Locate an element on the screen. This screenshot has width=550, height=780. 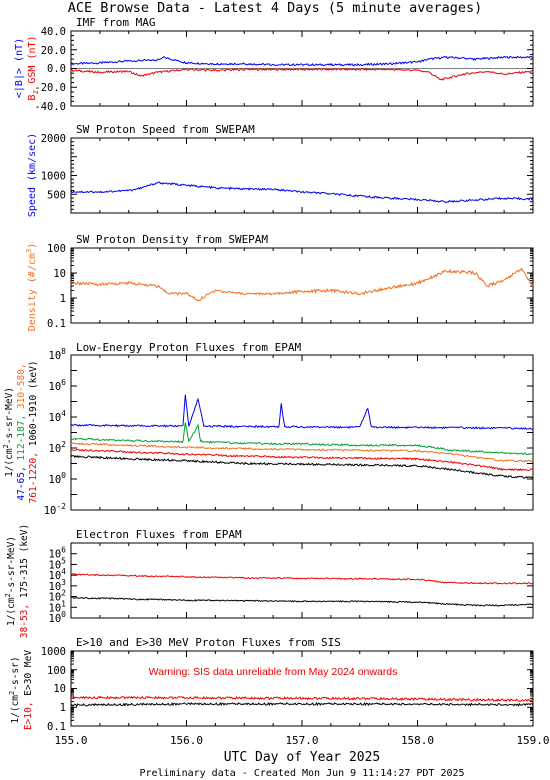
density-ylabel-main: Density (#/cm is located at coordinates (32, 292).